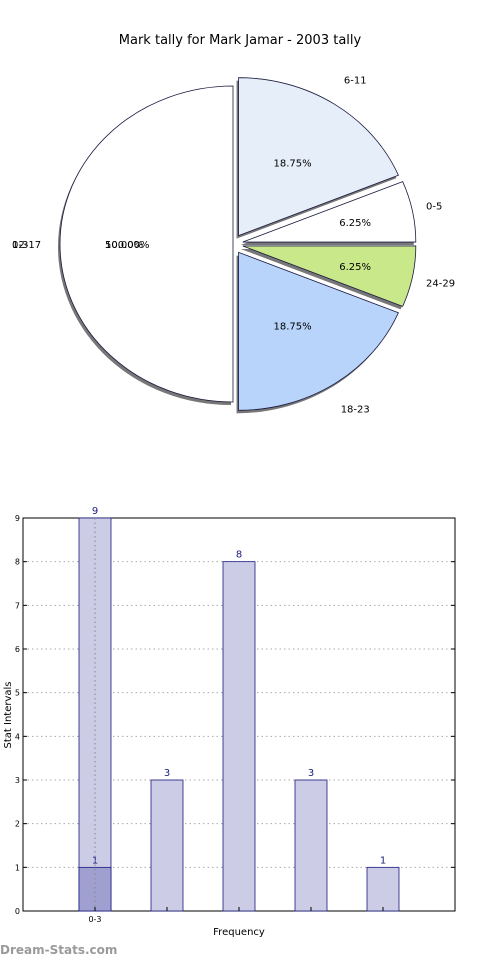 This screenshot has width=480, height=960. What do you see at coordinates (355, 267) in the screenshot?
I see `pie-pct-label-24-29: 6.25%` at bounding box center [355, 267].